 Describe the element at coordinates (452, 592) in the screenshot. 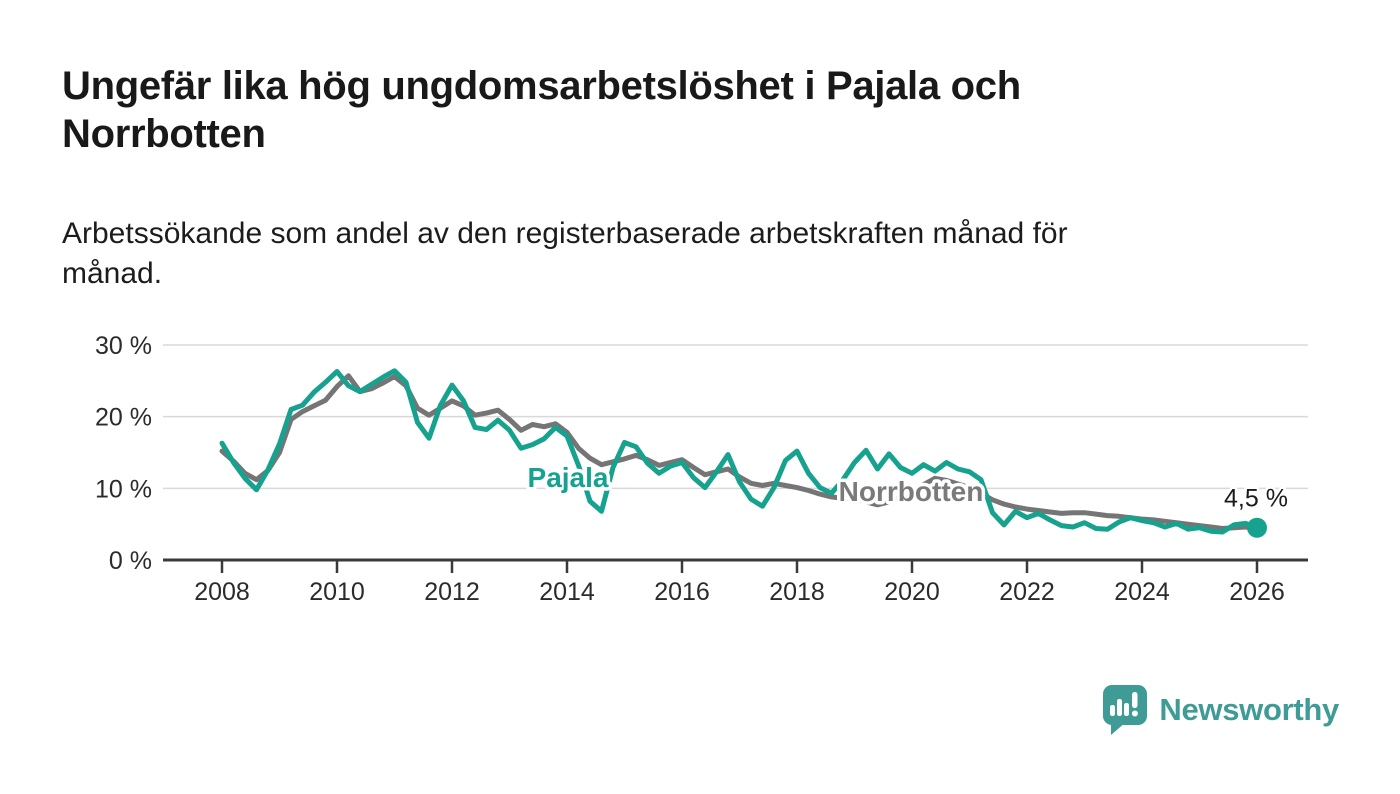

I see `x-tick-label: 2012` at that location.